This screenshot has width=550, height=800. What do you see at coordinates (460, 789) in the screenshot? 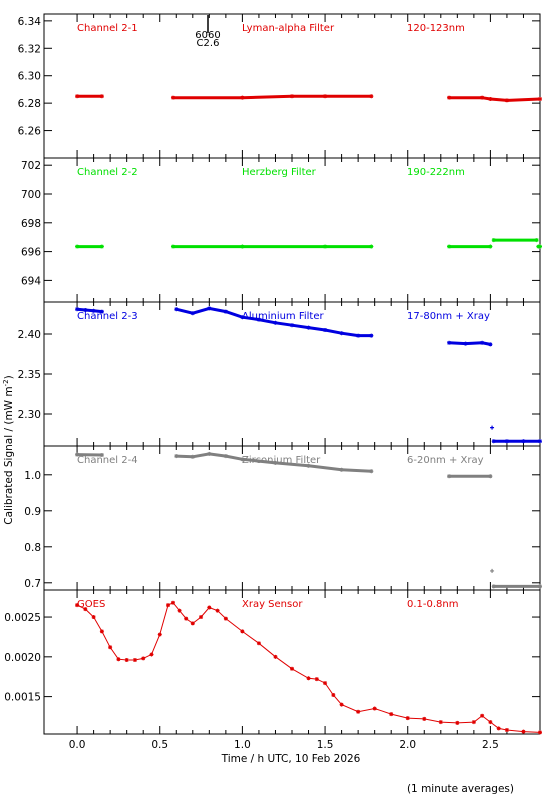
I see `footnote: (1 minute averages)` at bounding box center [460, 789].